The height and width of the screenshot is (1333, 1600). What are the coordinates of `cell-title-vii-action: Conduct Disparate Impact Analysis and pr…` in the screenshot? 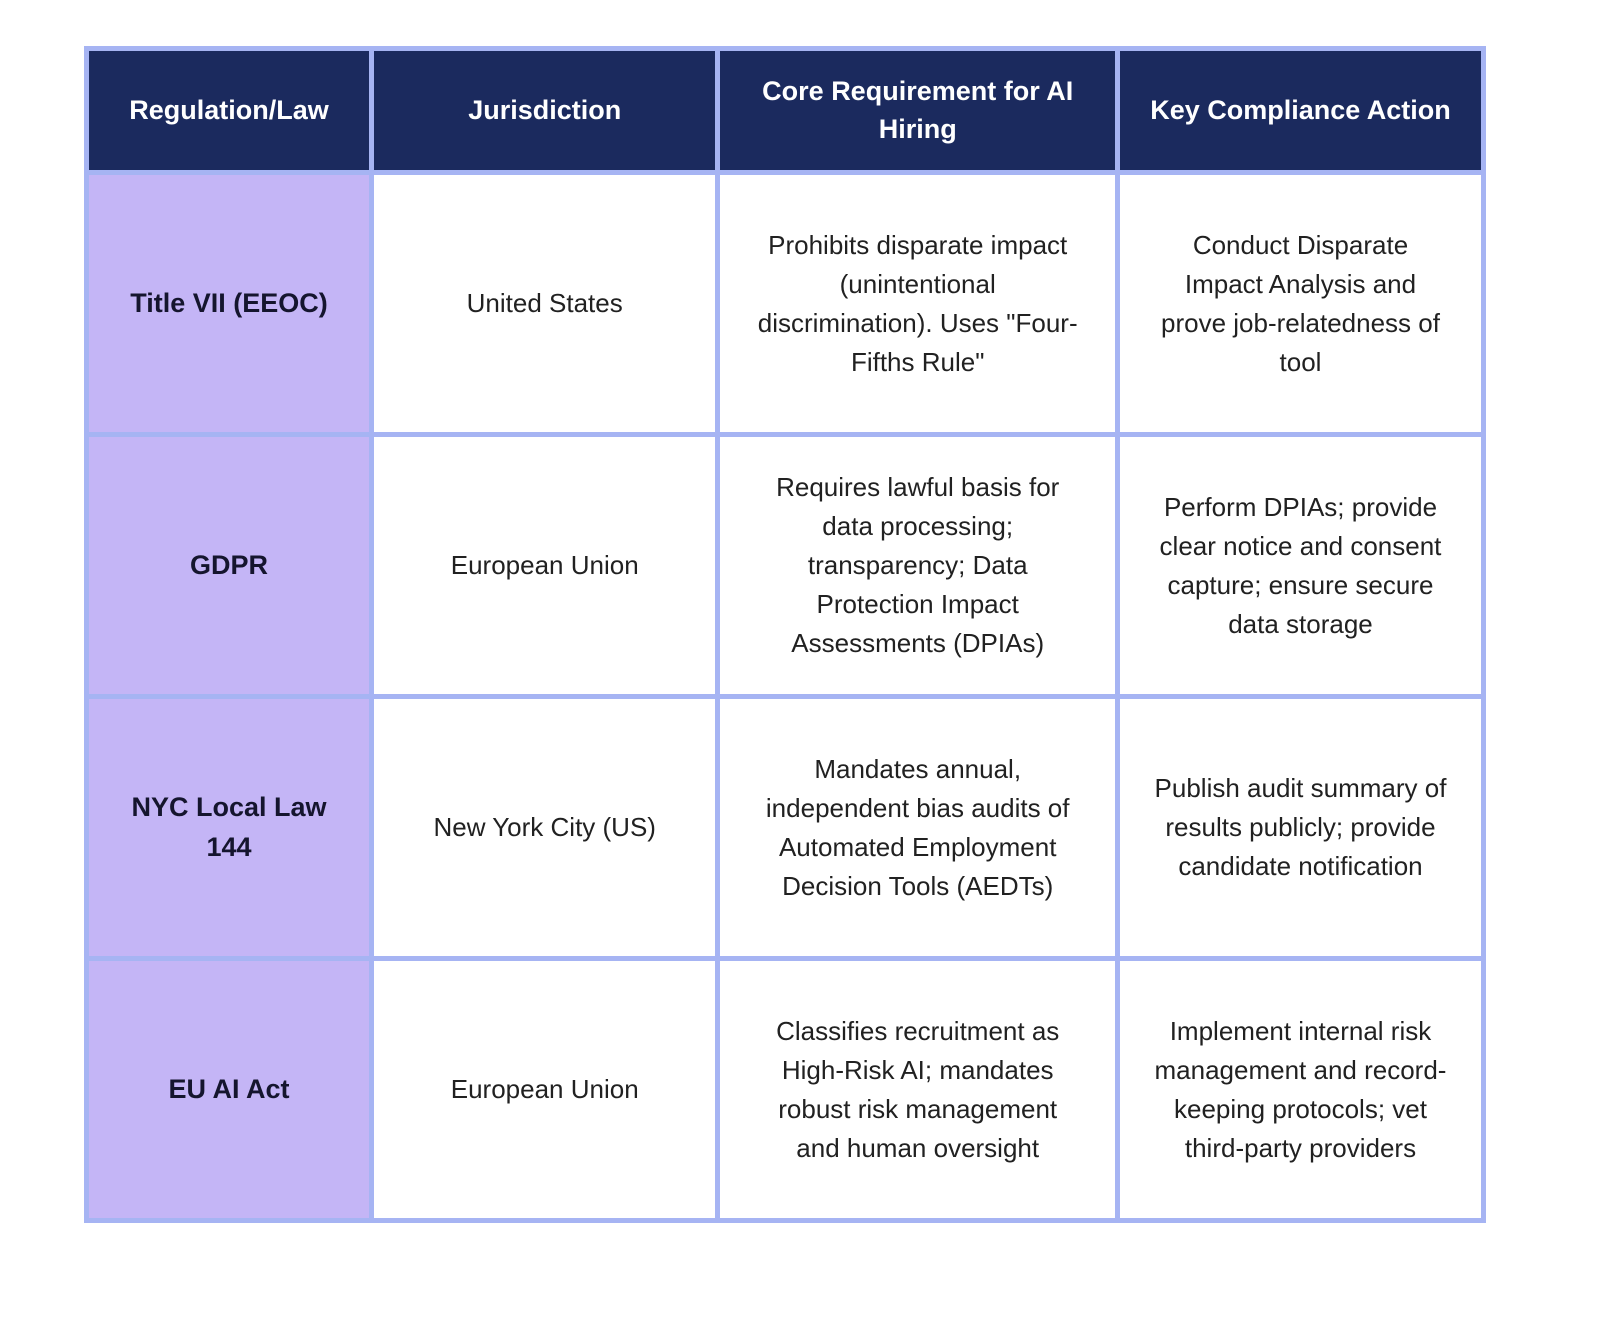 It's located at (1300, 303).